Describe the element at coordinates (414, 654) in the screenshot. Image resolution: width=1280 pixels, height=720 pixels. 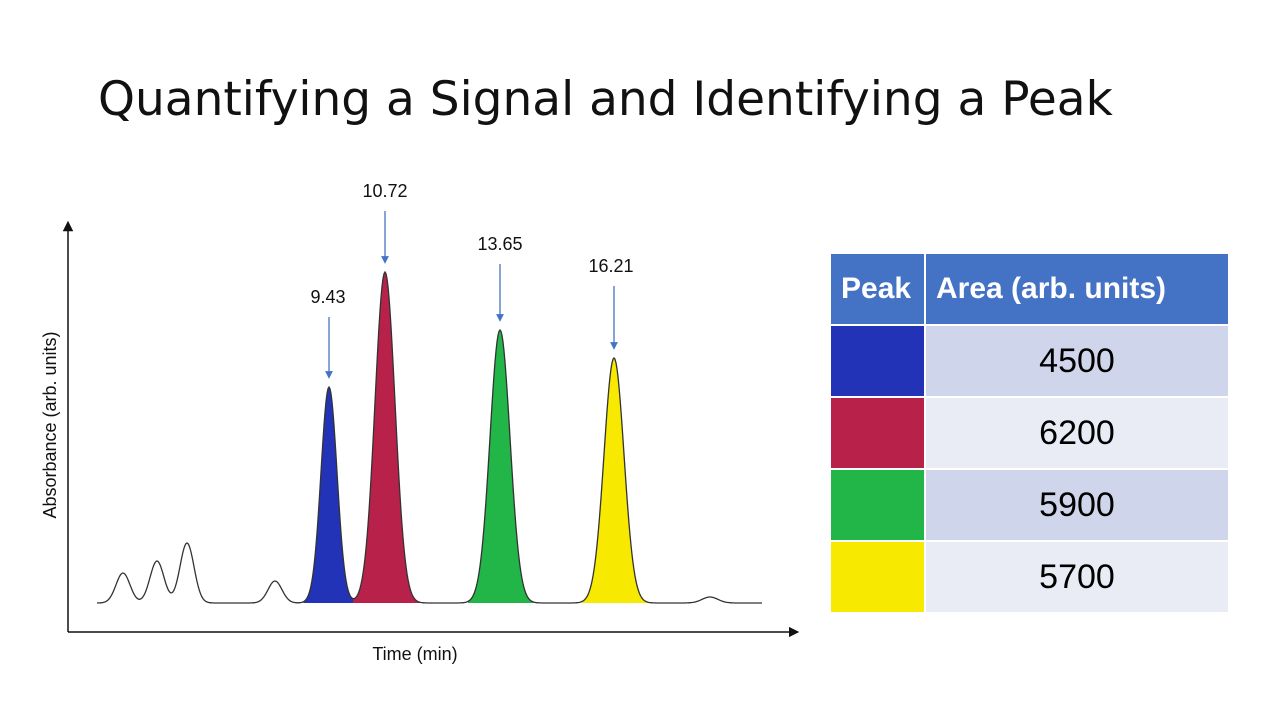
I see `x-axis-label: Time (min)` at that location.